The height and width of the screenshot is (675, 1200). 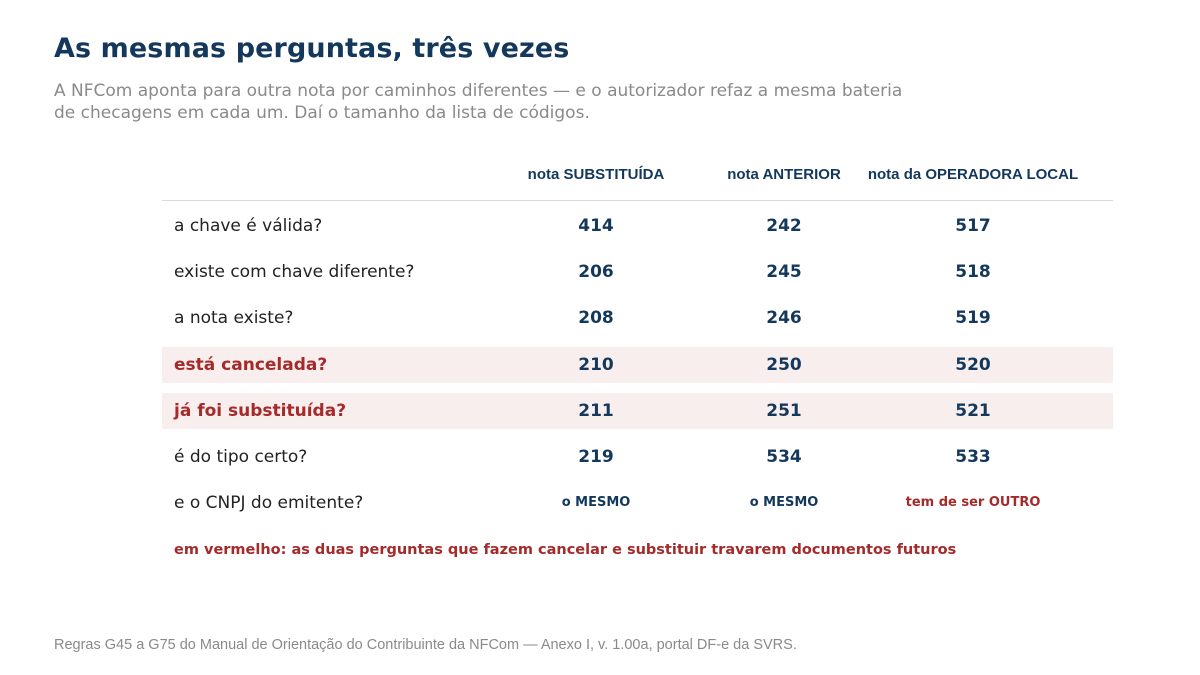 What do you see at coordinates (973, 364) in the screenshot?
I see `rule-code-cell: 520` at bounding box center [973, 364].